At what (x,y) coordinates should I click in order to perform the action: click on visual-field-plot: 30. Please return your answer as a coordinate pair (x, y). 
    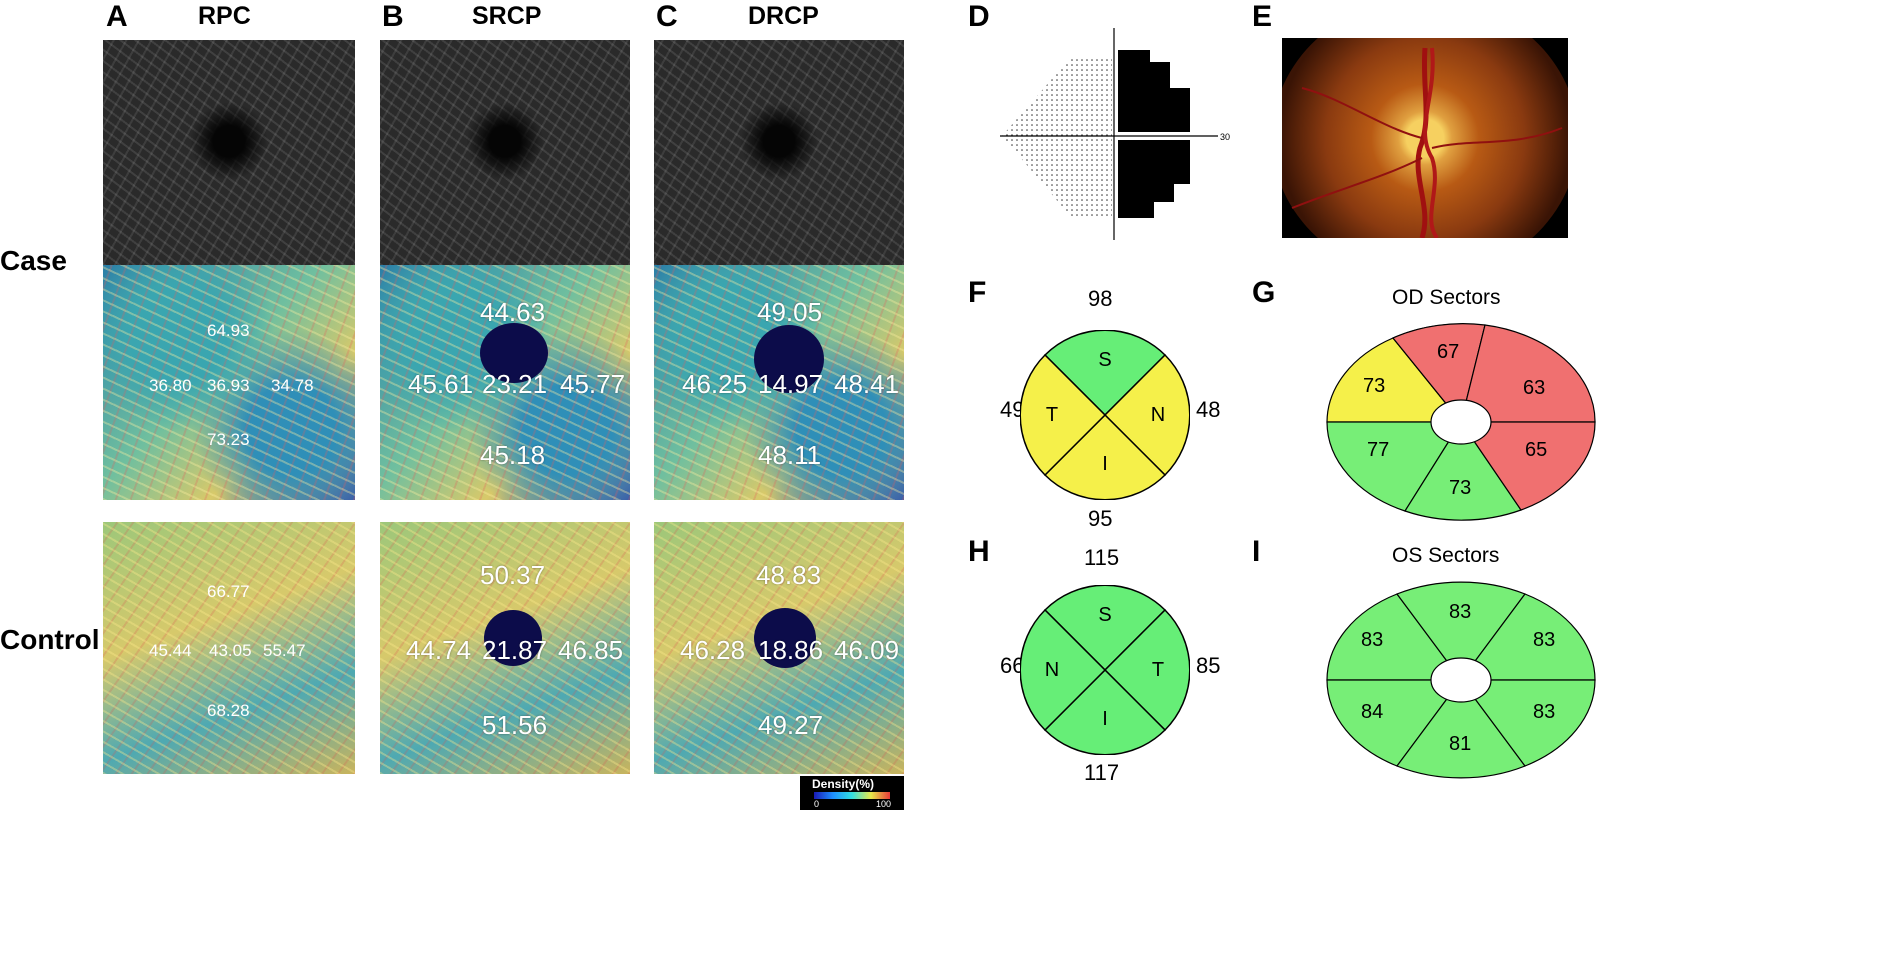
    Looking at the image, I should click on (1115, 134).